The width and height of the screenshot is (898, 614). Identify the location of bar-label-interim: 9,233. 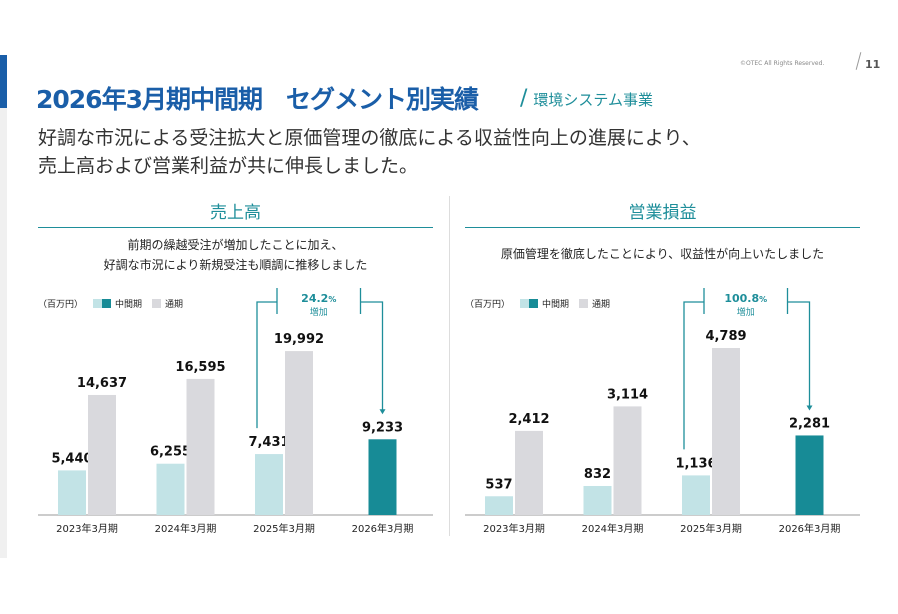
(382, 427).